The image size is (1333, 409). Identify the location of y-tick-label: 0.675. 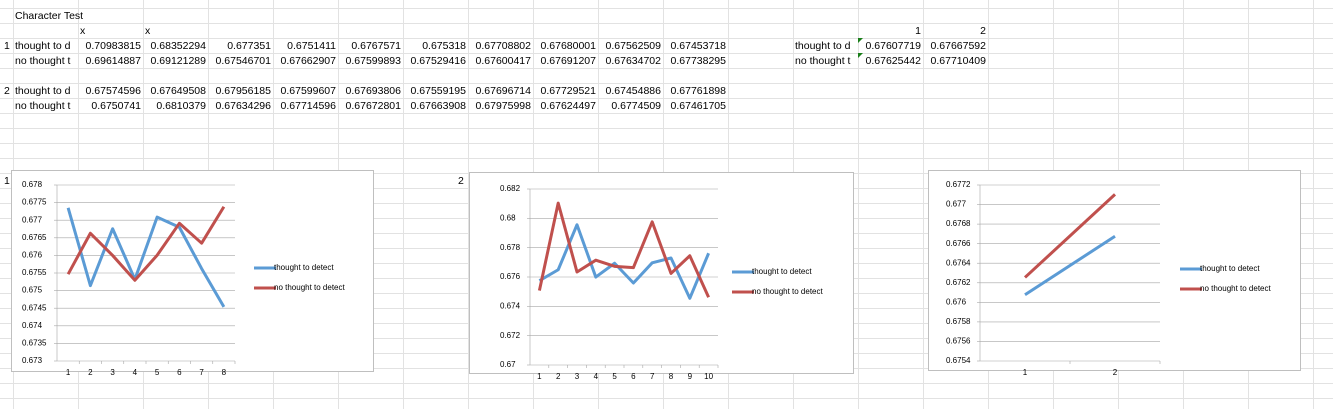
(32, 290).